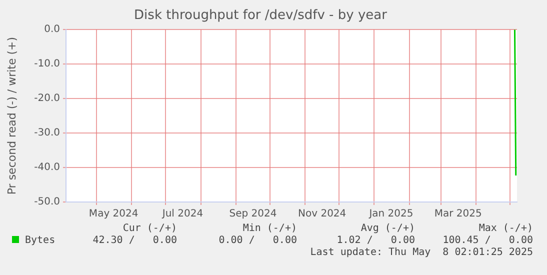 The image size is (547, 275). What do you see at coordinates (40, 240) in the screenshot?
I see `legend-label: Bytes` at bounding box center [40, 240].